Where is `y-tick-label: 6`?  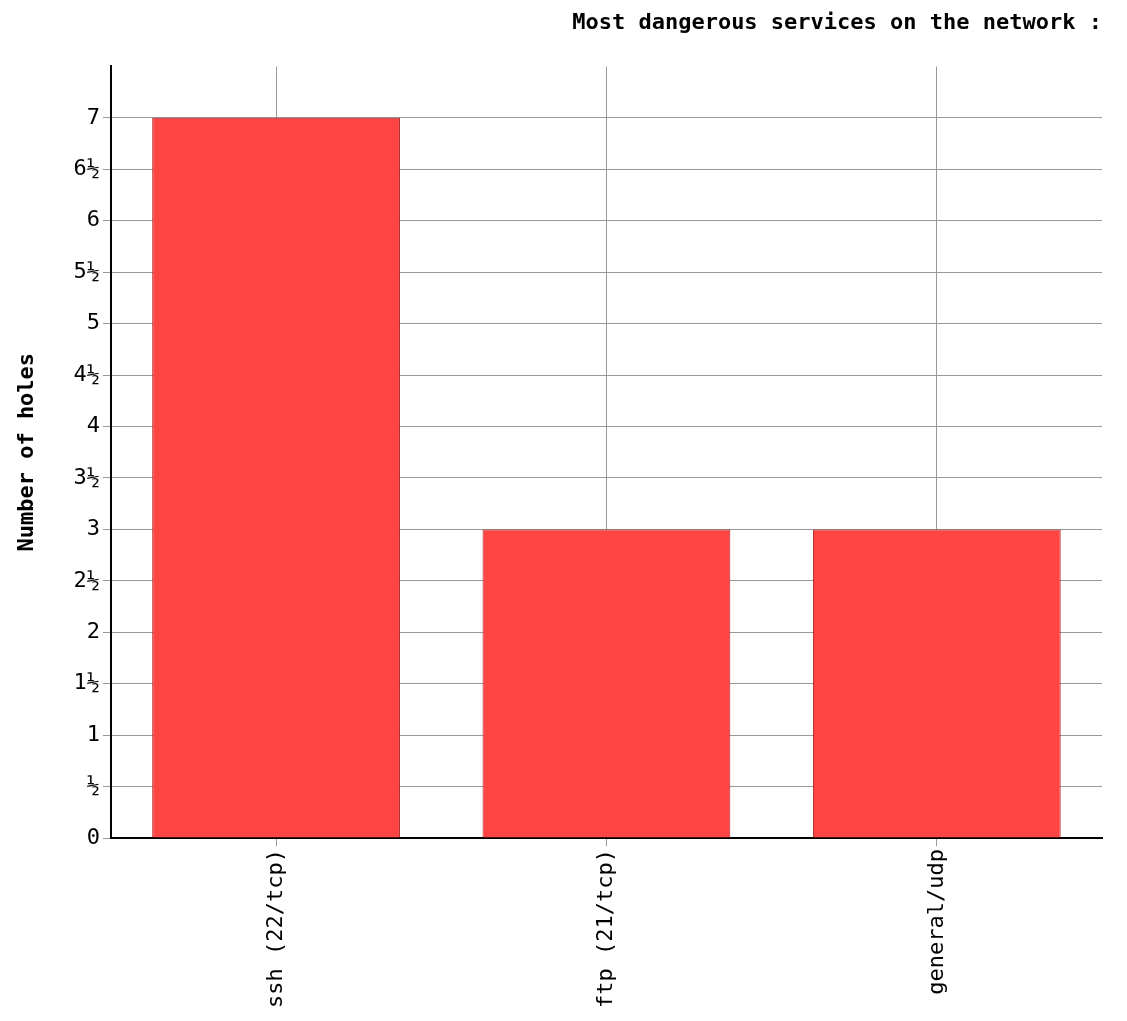 y-tick-label: 6 is located at coordinates (93, 219).